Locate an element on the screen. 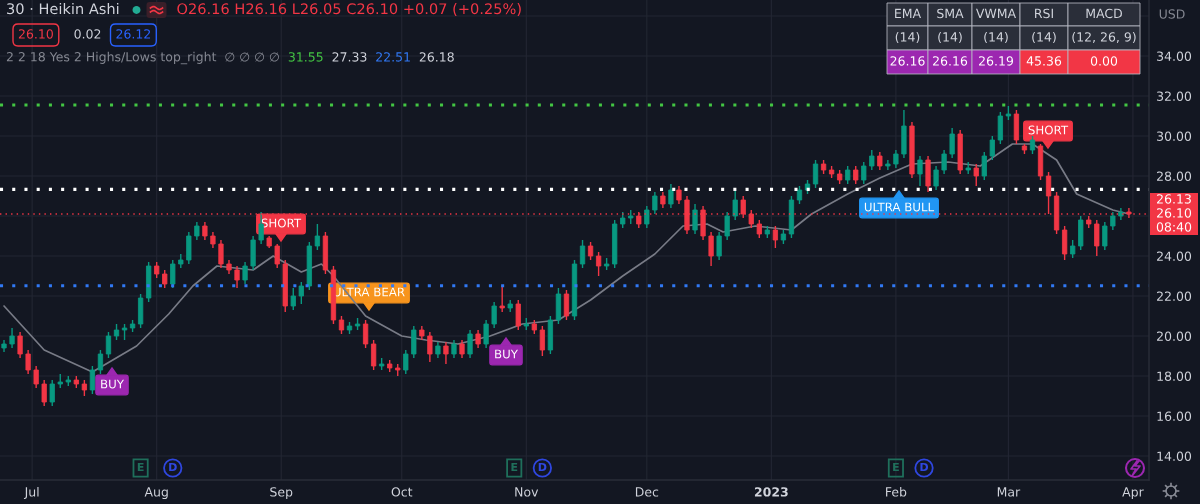 The width and height of the screenshot is (1200, 504). x-tick-label: Sep is located at coordinates (281, 493).